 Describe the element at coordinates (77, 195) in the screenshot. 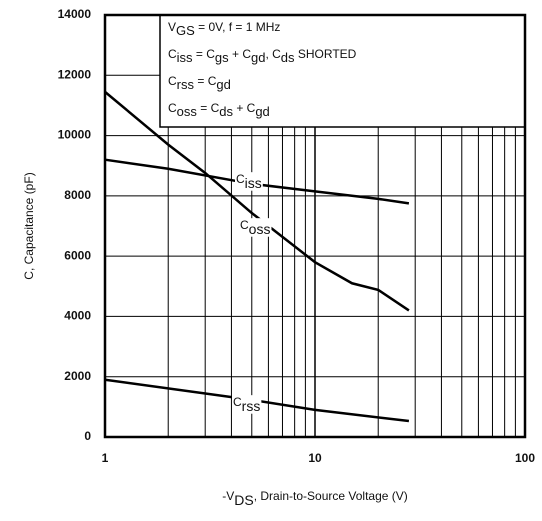

I see `y-tick-label: 8000` at that location.